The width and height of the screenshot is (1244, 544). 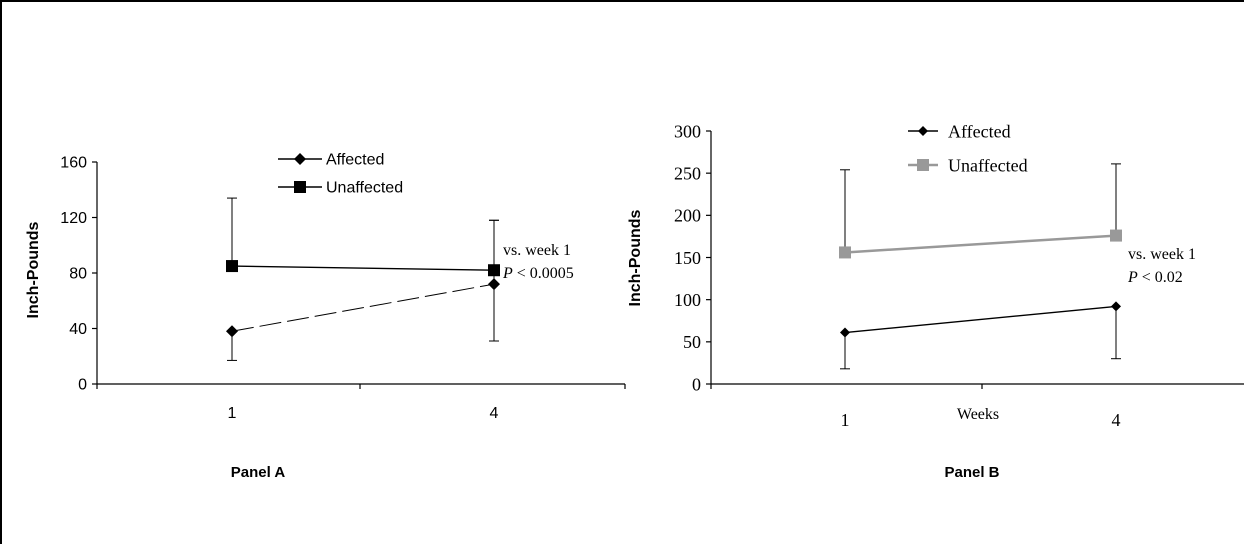 I want to click on panel-label: Panel B, so click(x=971, y=472).